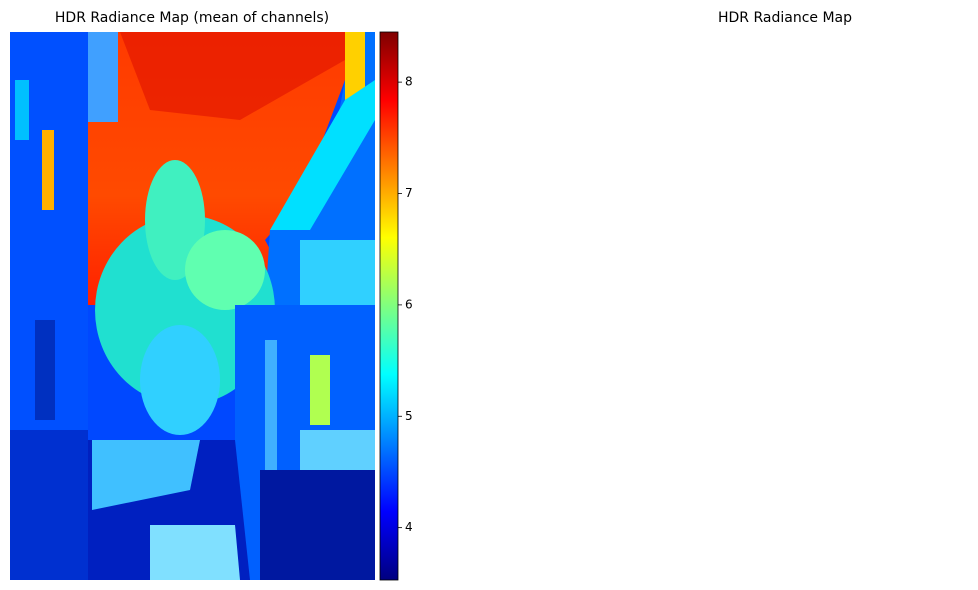  What do you see at coordinates (409, 193) in the screenshot?
I see `colorbar-tick-label: 7` at bounding box center [409, 193].